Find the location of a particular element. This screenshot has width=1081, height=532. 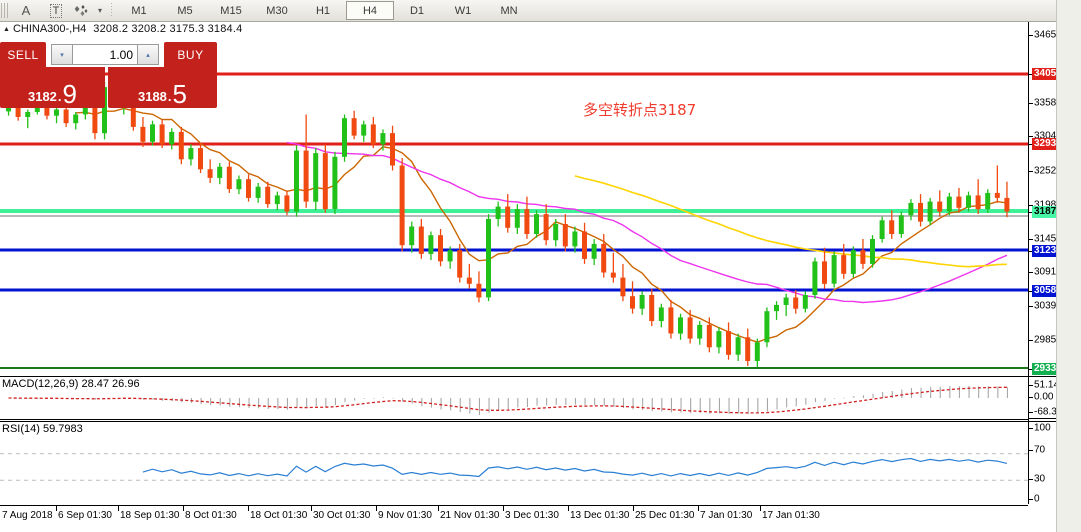

timeframe-h4: H4 is located at coordinates (370, 10).